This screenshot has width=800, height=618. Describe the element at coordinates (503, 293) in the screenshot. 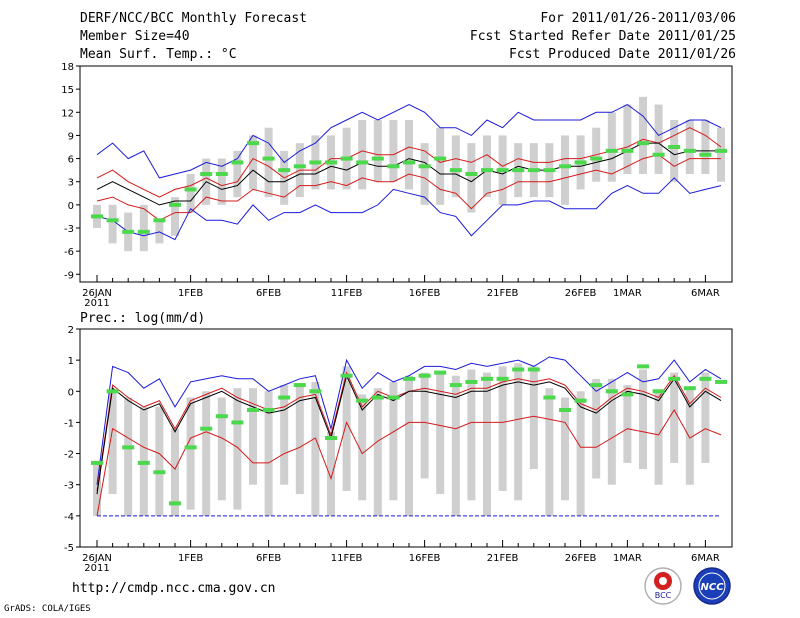

I see `temp-x-tick-label: 21FEB` at that location.